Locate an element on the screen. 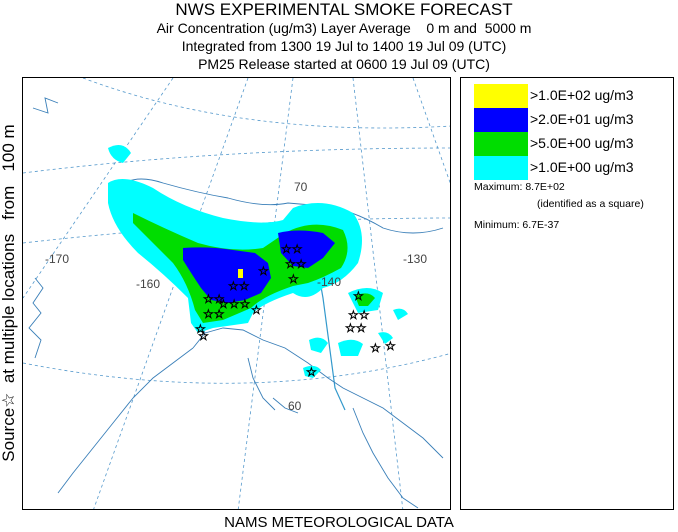 This screenshot has height=532, width=678. plume-cyan-east is located at coordinates (400, 314).